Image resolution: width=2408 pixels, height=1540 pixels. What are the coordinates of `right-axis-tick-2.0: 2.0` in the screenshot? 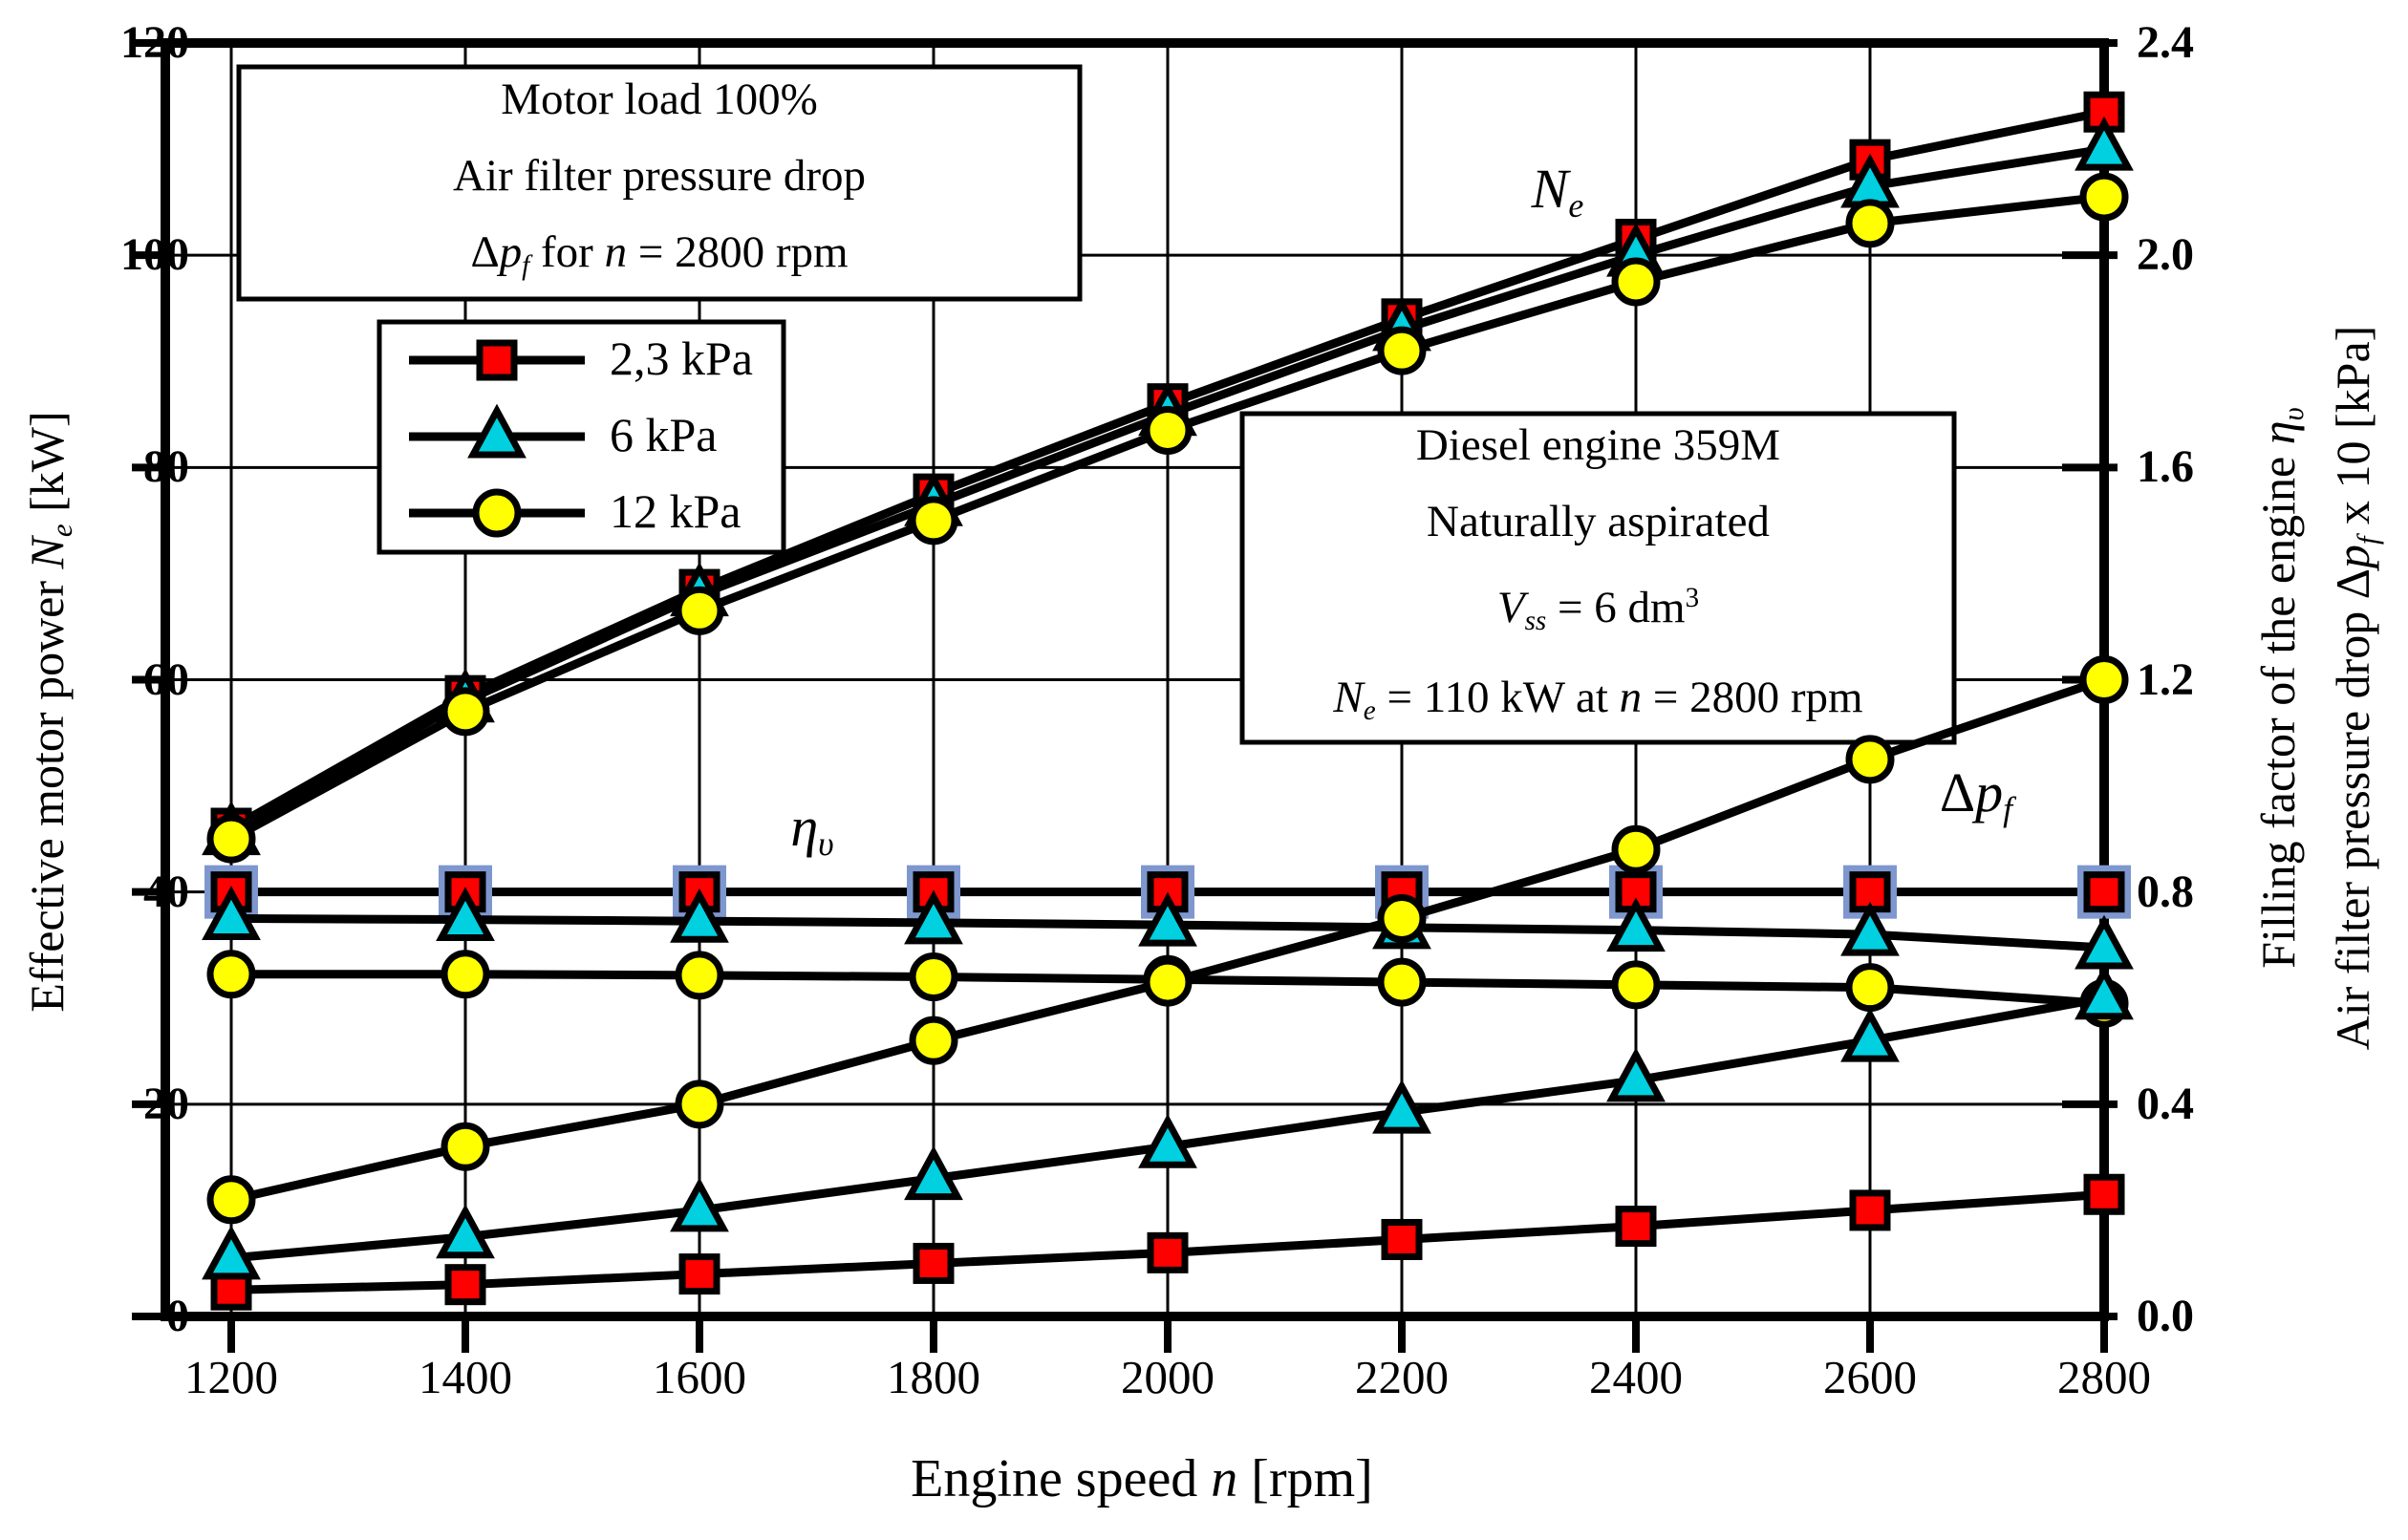 It's located at (2165, 255).